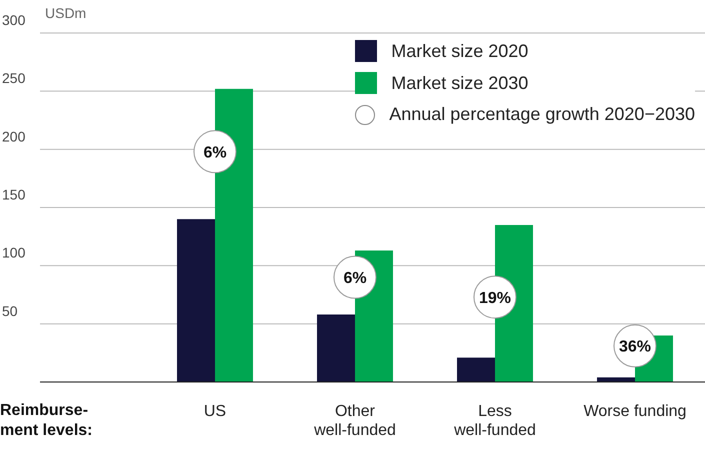 Image resolution: width=705 pixels, height=453 pixels. Describe the element at coordinates (14, 252) in the screenshot. I see `y-tick-label: 100` at that location.